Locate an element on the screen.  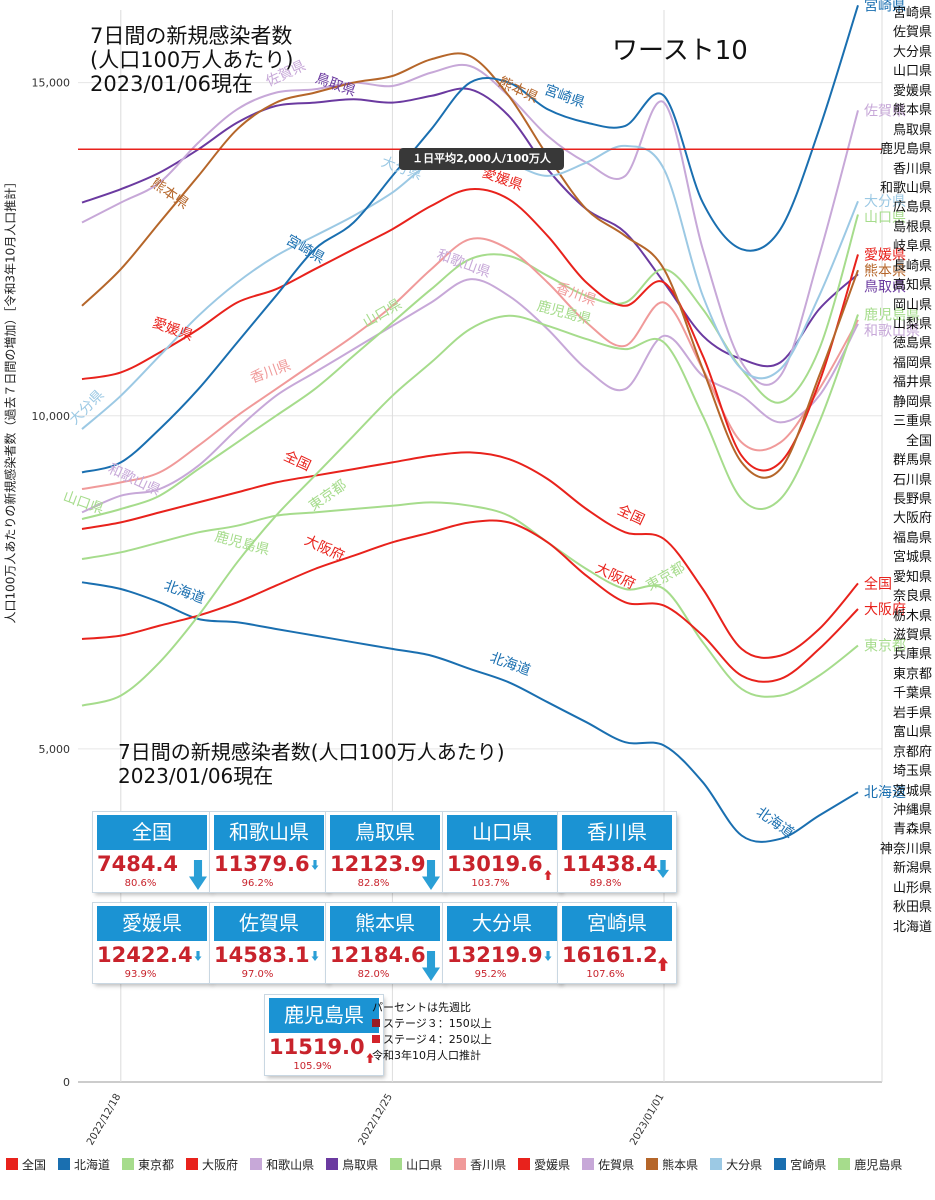
inline-label: 東京都 is located at coordinates (666, 576).